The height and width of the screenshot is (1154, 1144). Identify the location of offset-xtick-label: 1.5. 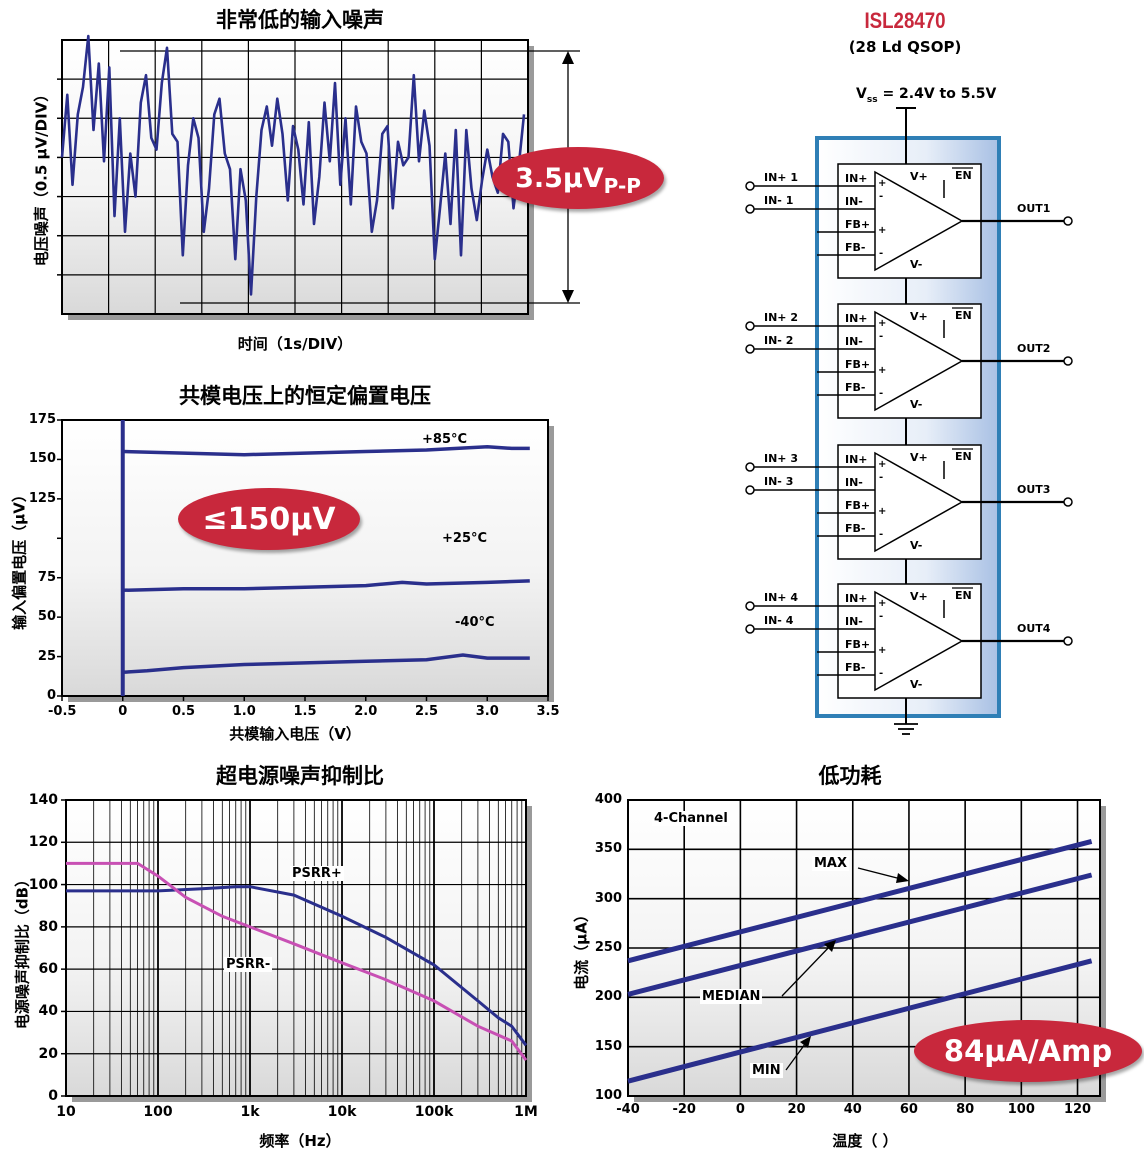
(305, 711).